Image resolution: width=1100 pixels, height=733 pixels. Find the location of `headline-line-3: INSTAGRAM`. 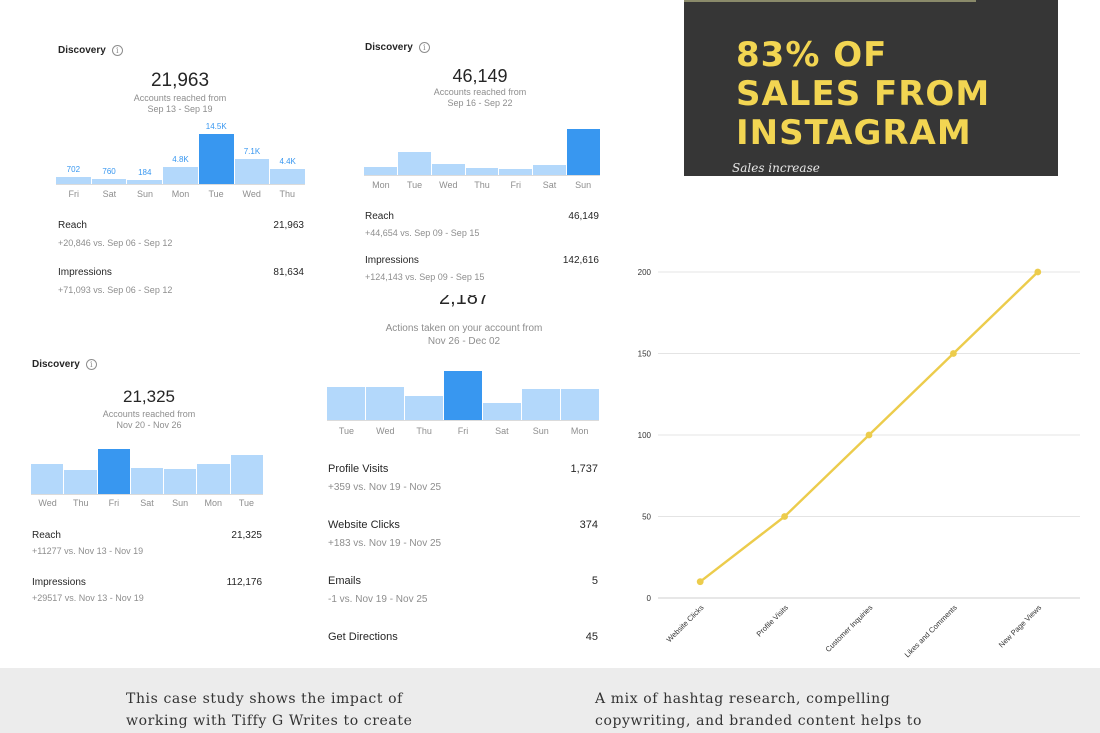

headline-line-3: INSTAGRAM is located at coordinates (854, 133).